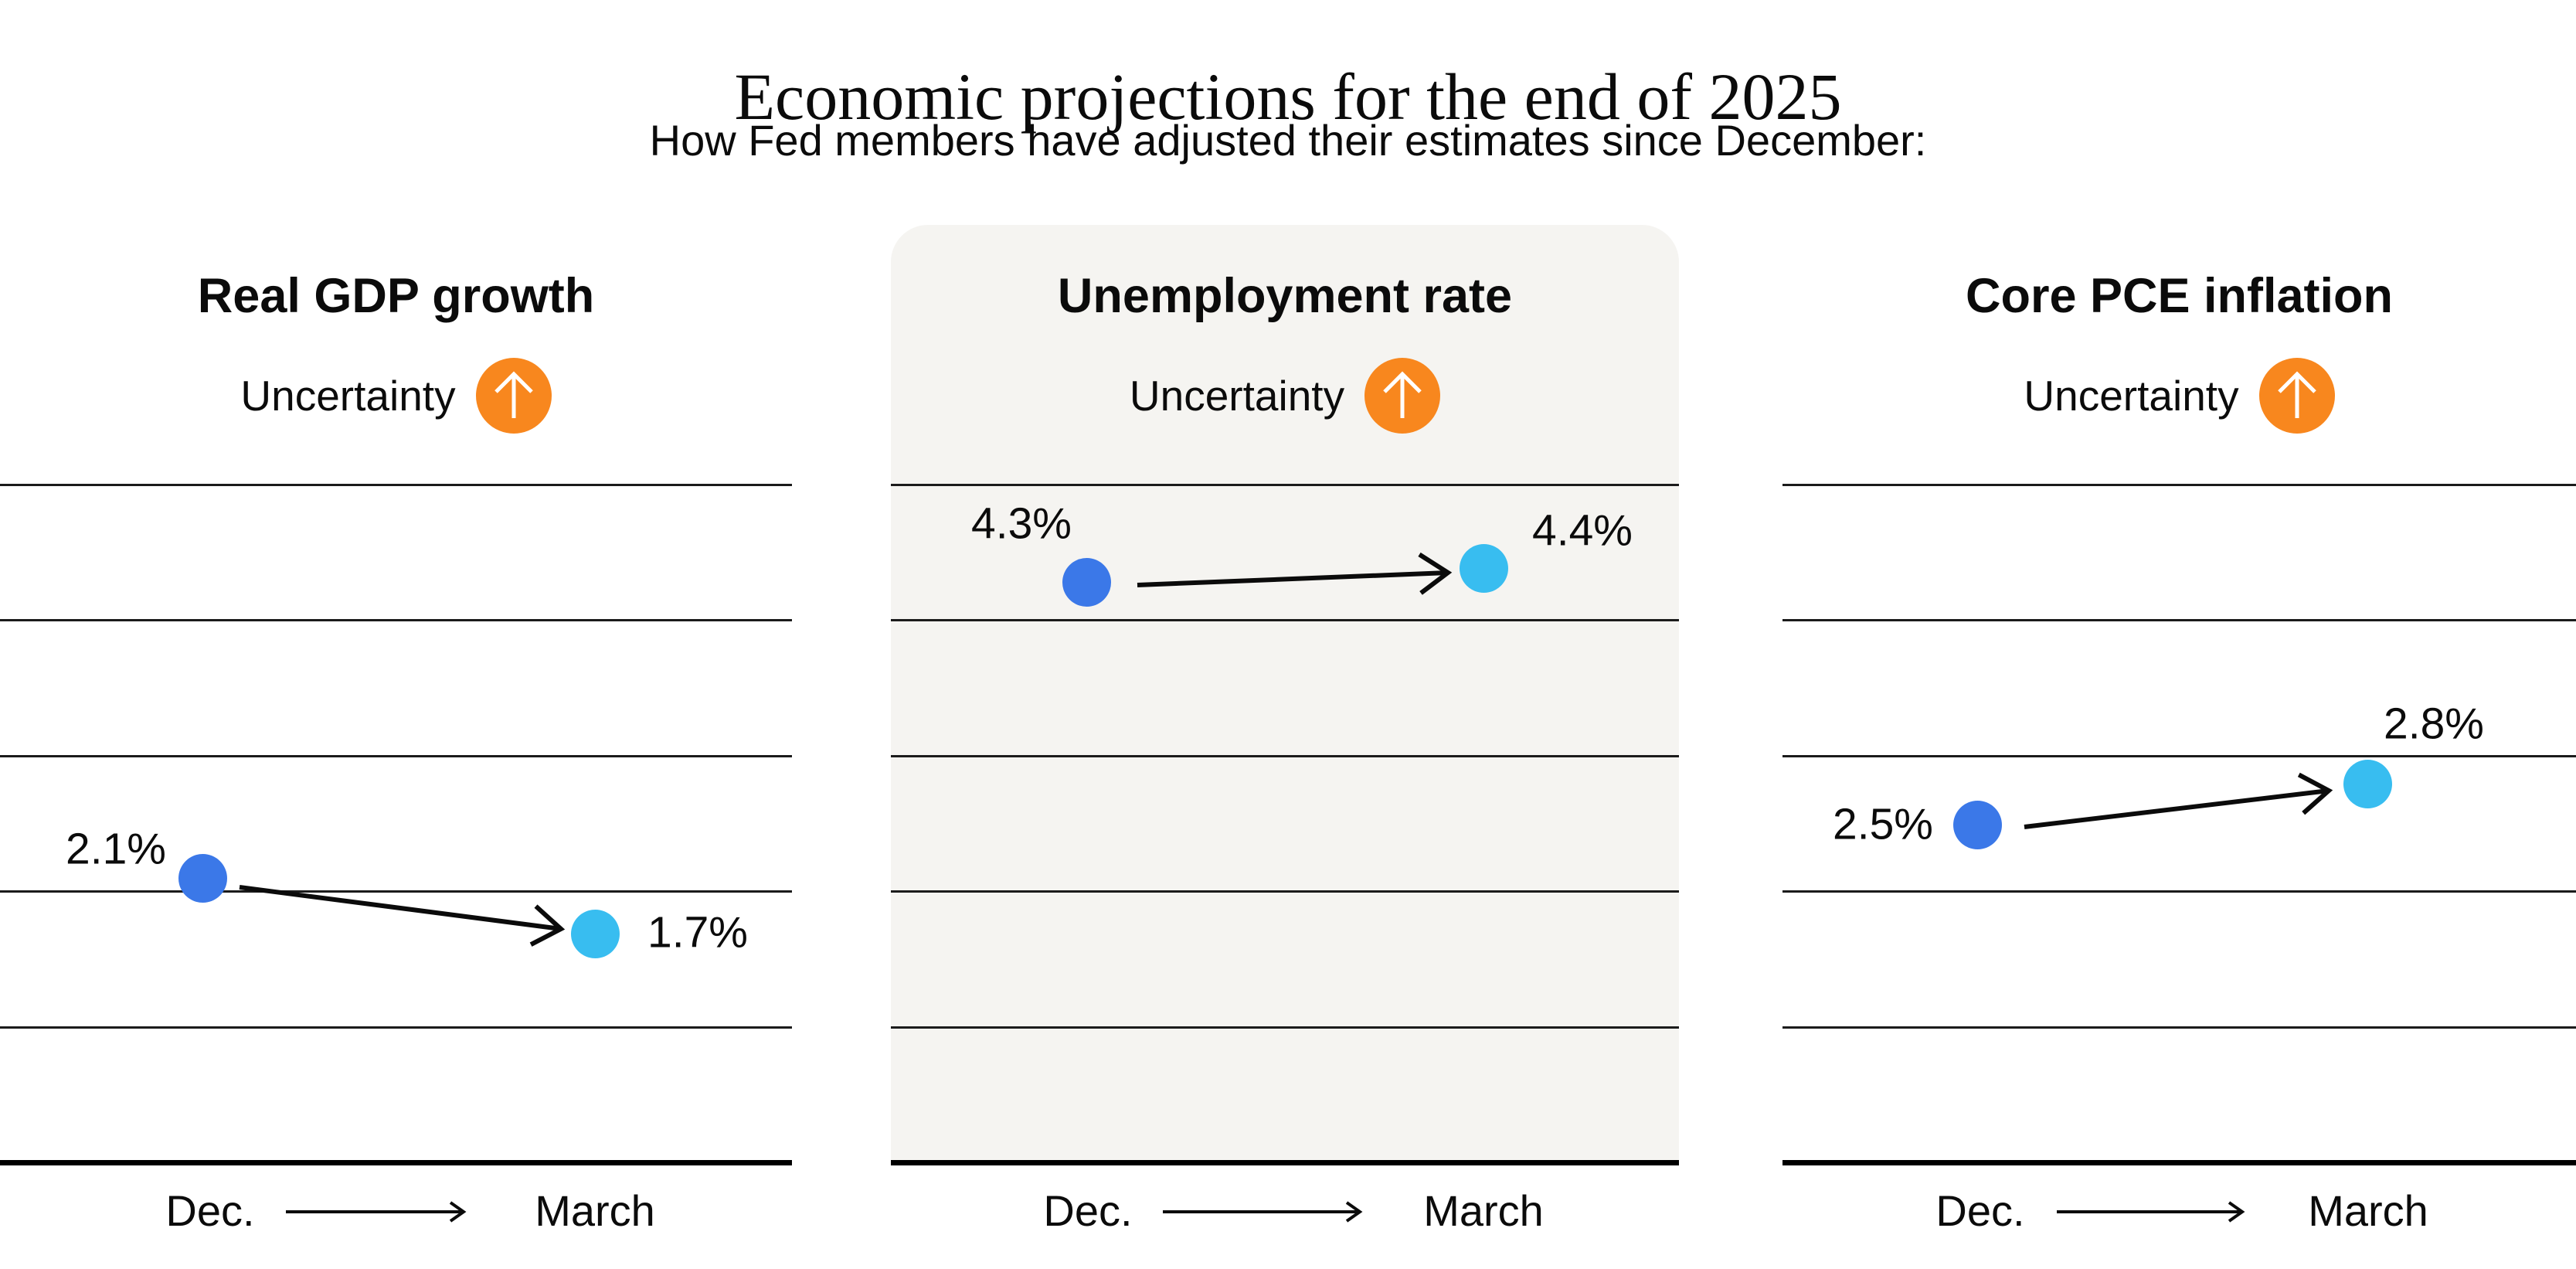 The height and width of the screenshot is (1269, 2576). I want to click on pce-december-dot, so click(1977, 825).